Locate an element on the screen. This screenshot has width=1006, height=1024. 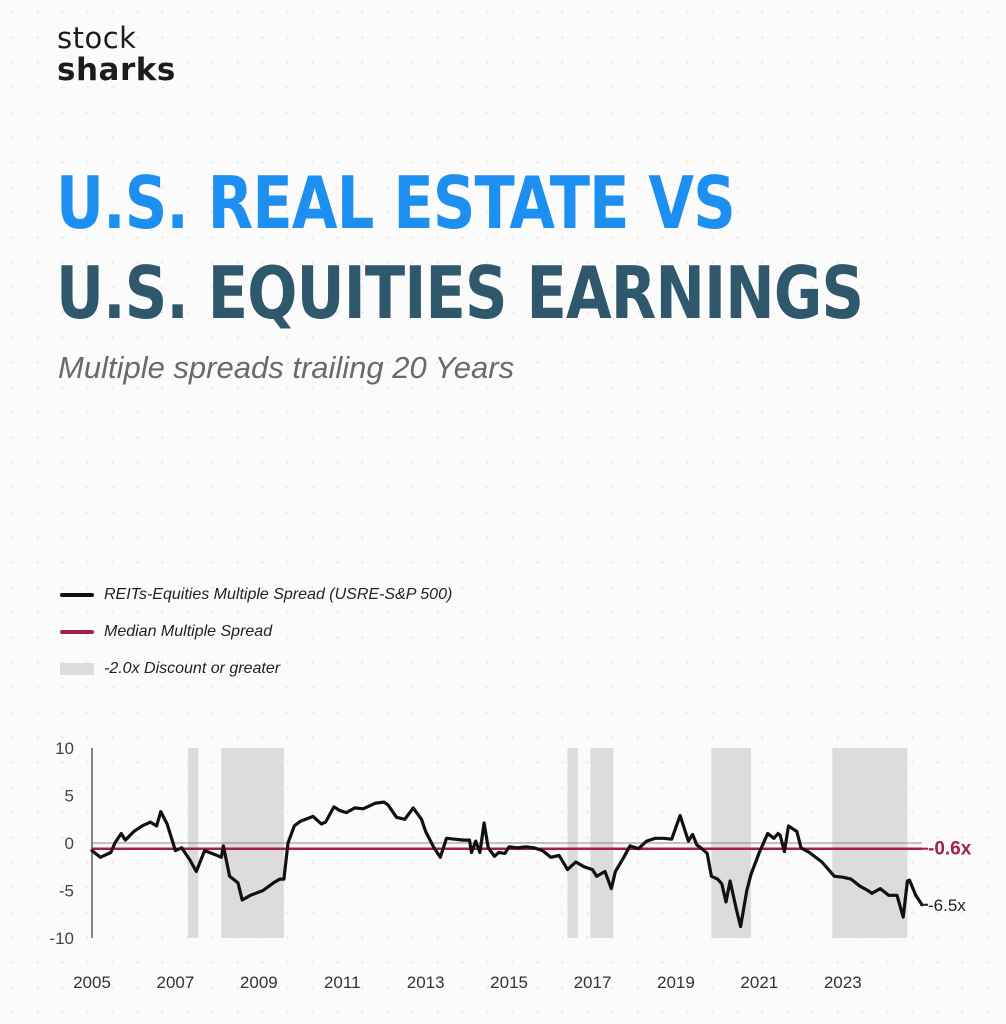
annotation-label-1: -6.5x is located at coordinates (947, 905).